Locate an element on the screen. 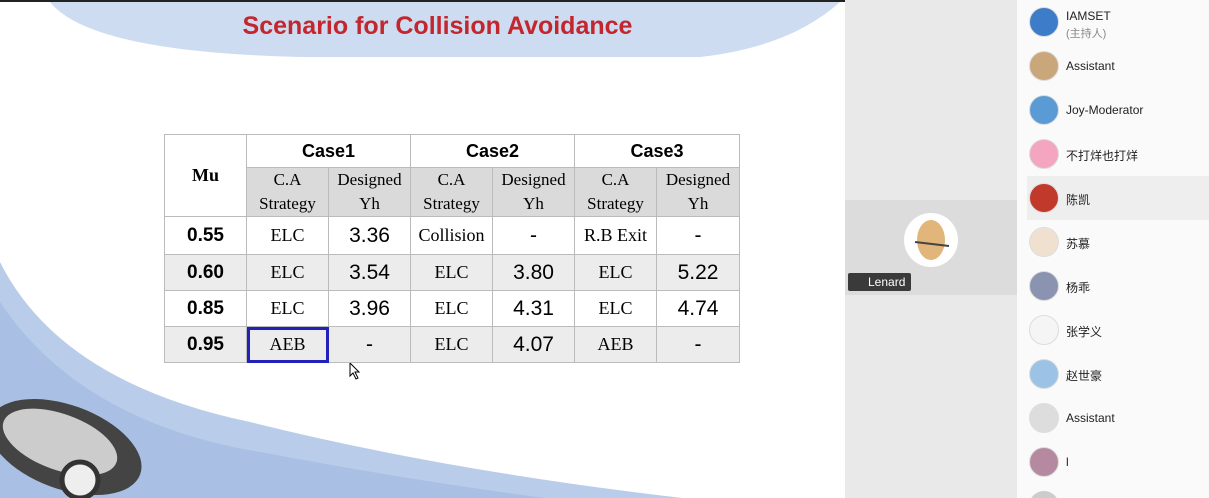  table-cell: Collision is located at coordinates (451, 235).